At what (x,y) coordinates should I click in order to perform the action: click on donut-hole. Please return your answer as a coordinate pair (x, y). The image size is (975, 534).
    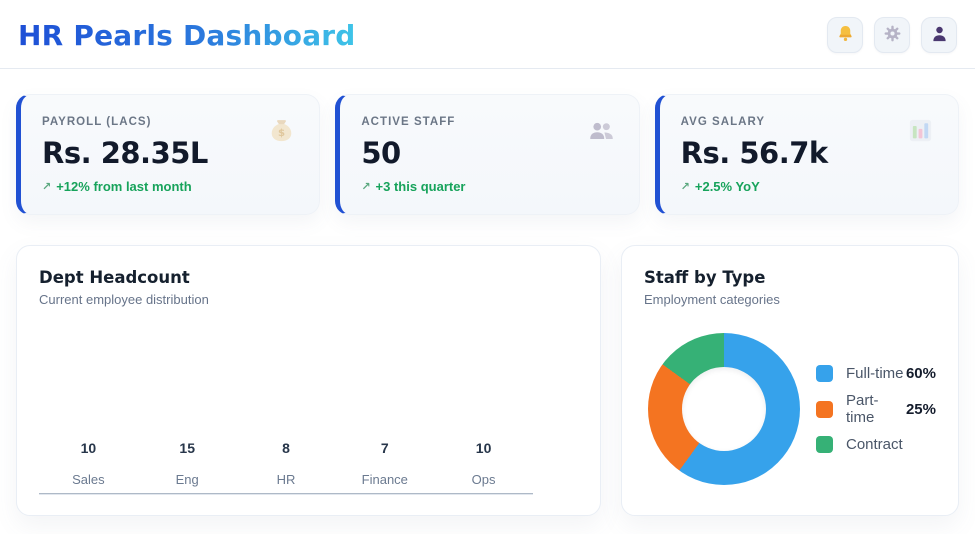
    Looking at the image, I should click on (724, 409).